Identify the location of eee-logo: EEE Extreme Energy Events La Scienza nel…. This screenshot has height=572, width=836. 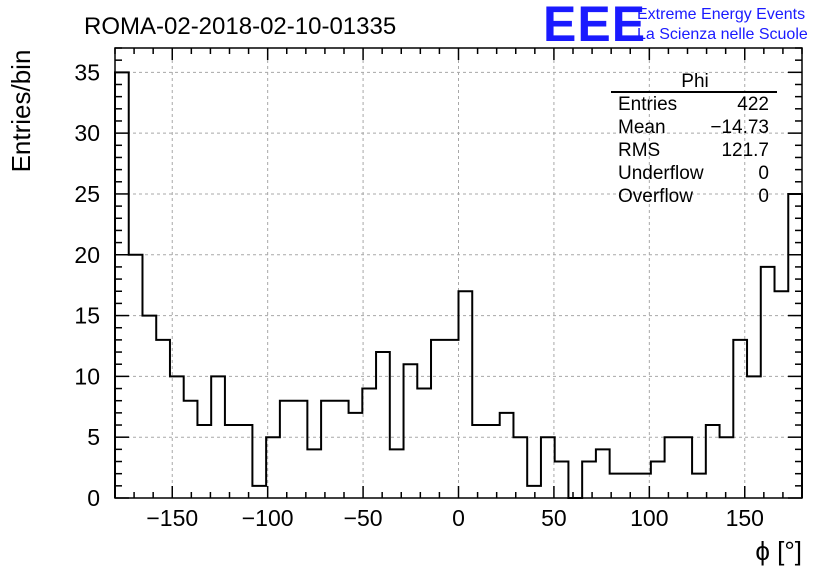
(675, 26).